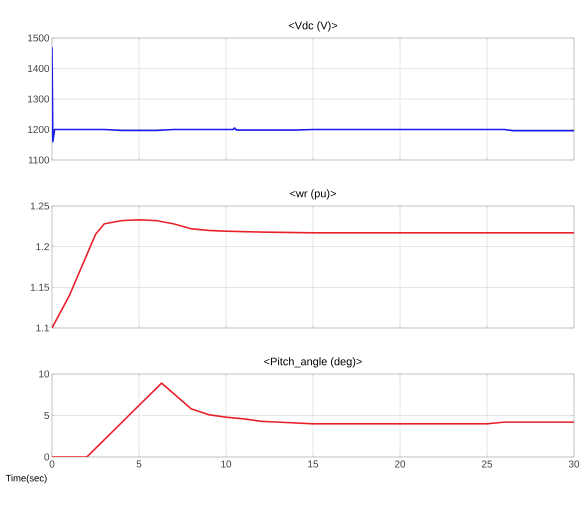 This screenshot has height=509, width=586. I want to click on y-tick-label: 1.2, so click(42, 246).